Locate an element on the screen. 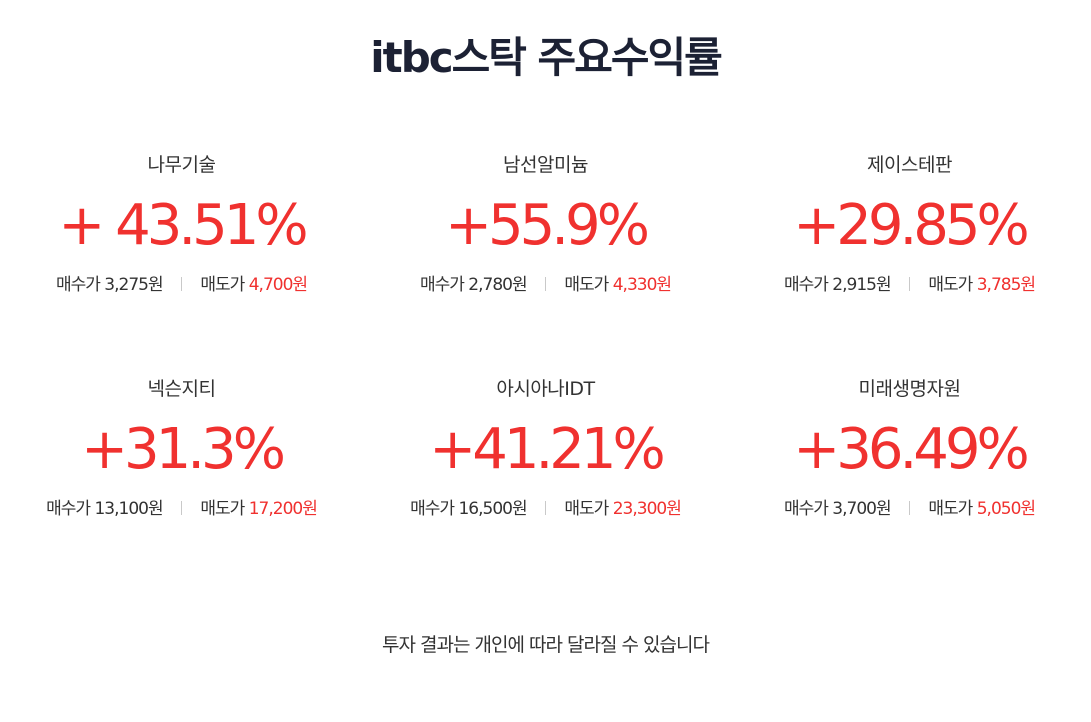 This screenshot has width=1091, height=722. disclaimer-note: 투자 결과는 개인에 따라 달라질 수 있습니다 is located at coordinates (546, 645).